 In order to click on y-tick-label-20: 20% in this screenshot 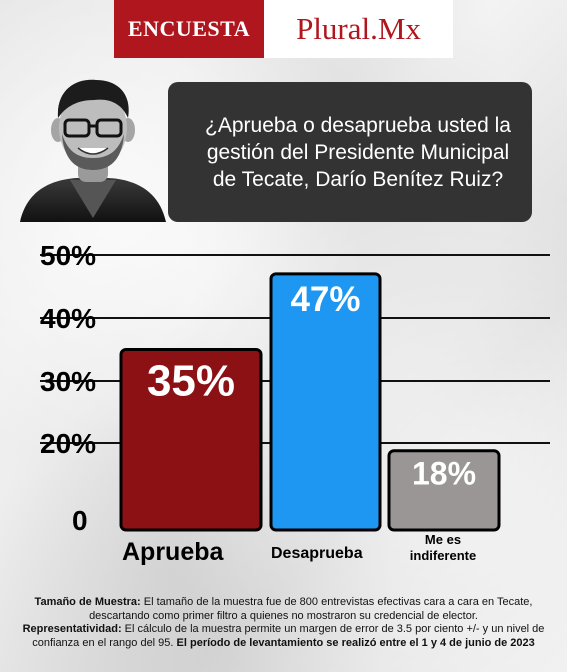, I will do `click(68, 443)`.